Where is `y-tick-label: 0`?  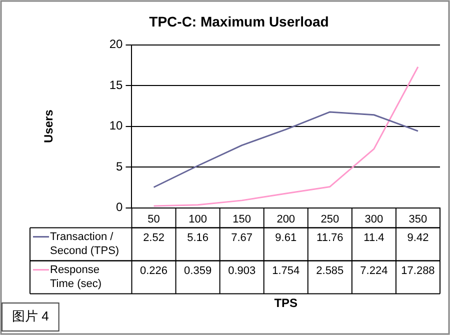
y-tick-label: 0 is located at coordinates (120, 207).